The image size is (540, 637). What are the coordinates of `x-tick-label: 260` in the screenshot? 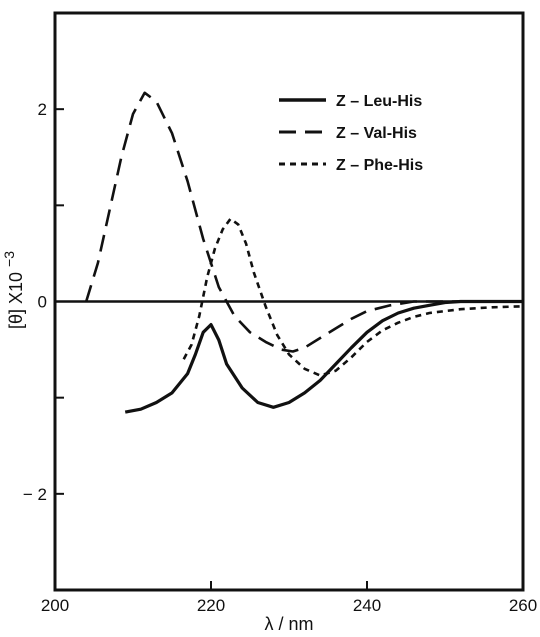 It's located at (523, 605).